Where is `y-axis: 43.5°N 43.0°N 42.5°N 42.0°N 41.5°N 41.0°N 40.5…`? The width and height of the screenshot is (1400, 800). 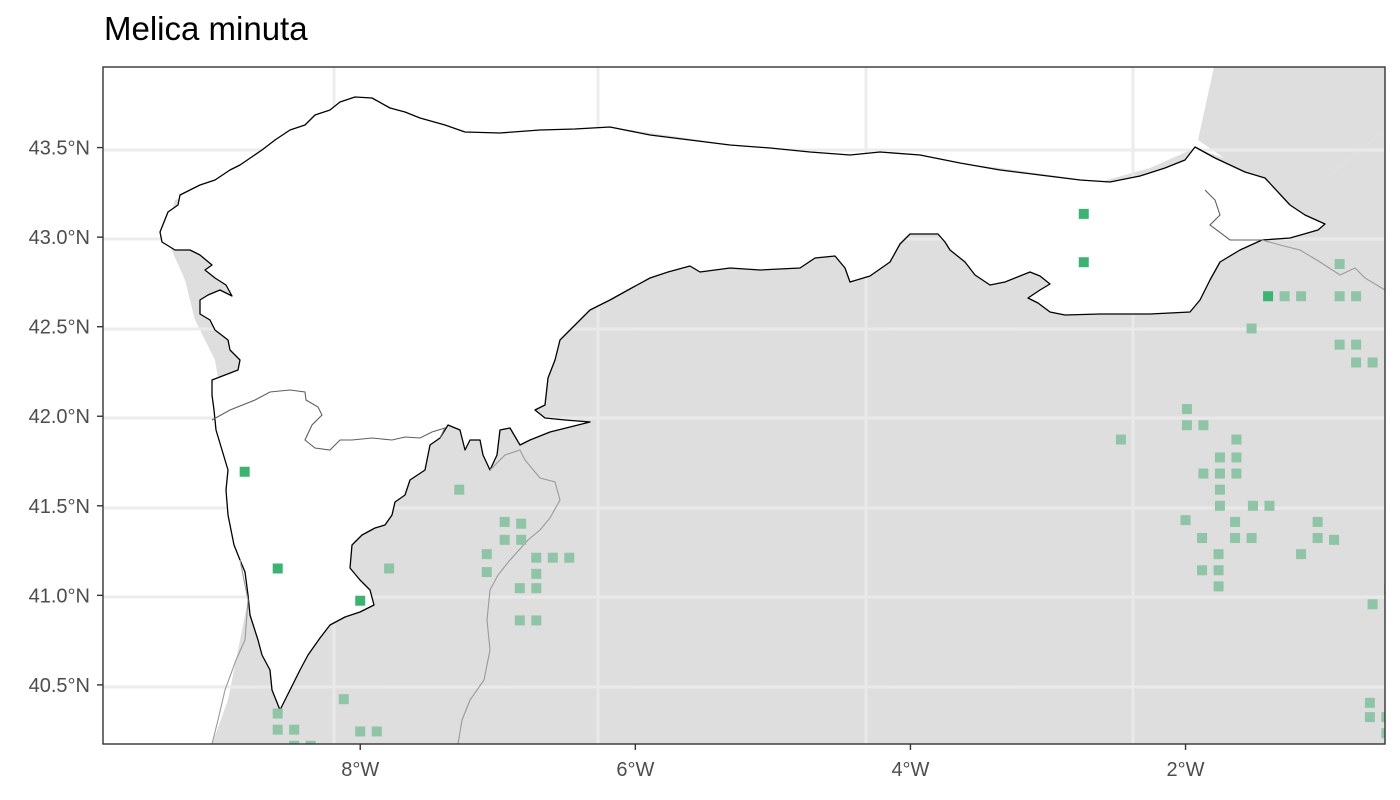
y-axis: 43.5°N 43.0°N 42.5°N 42.0°N 41.5°N 41.0°N 40.5… is located at coordinates (66, 417).